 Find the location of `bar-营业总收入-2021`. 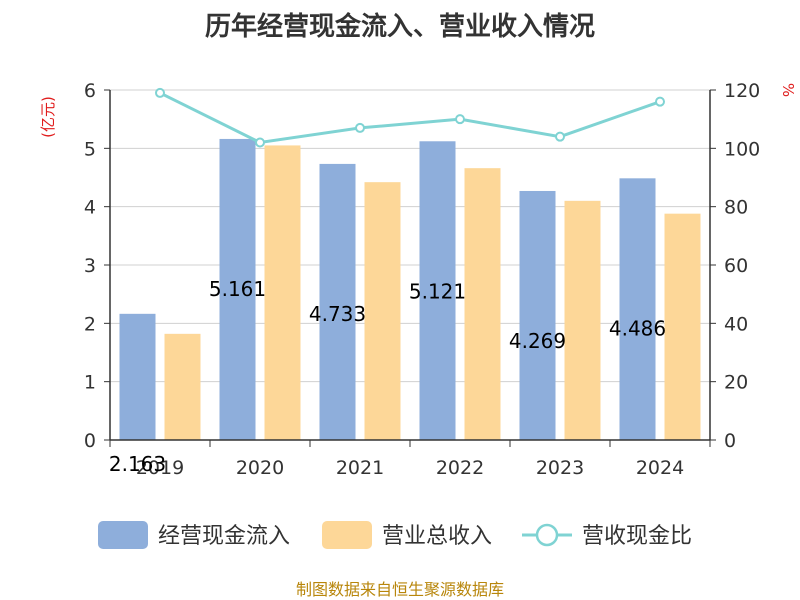

bar-营业总收入-2021 is located at coordinates (382, 311).